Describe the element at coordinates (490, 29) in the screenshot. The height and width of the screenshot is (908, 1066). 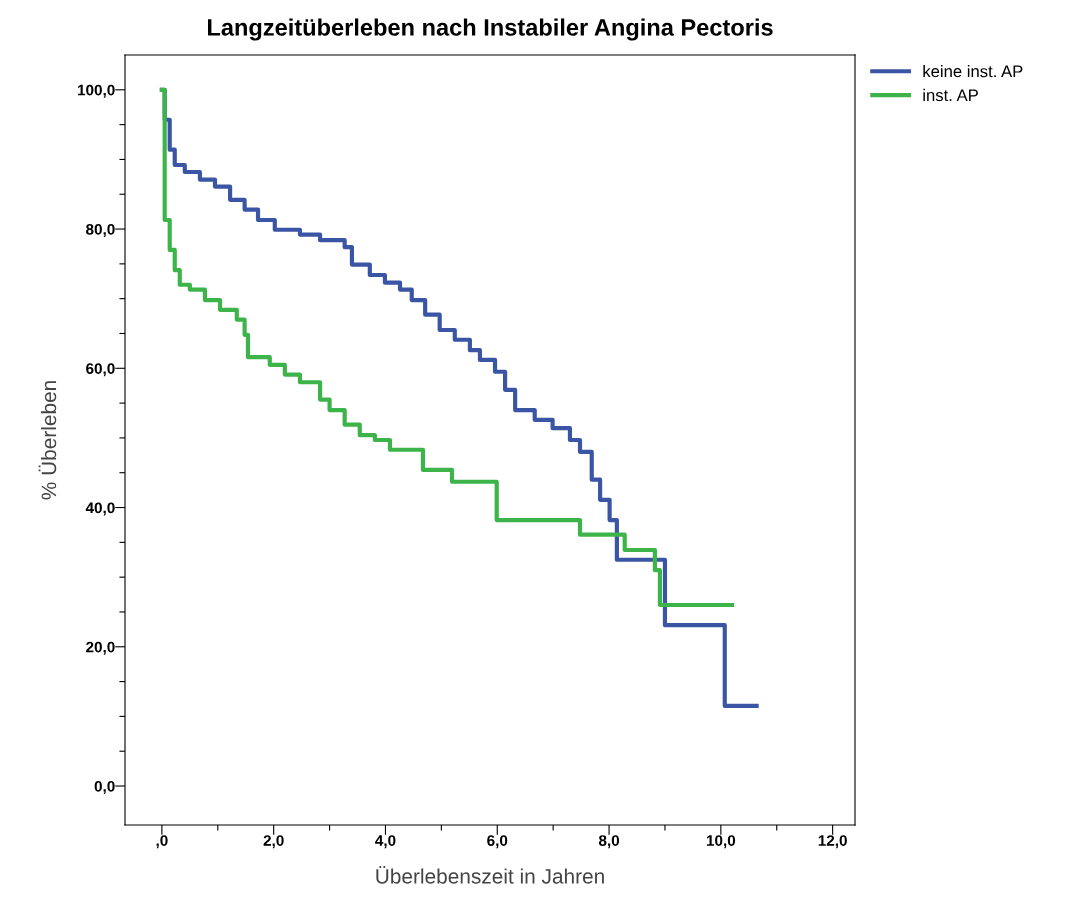
I see `chart-title: Langzeitüberleben nach Instabiler Angina Pectoris` at that location.